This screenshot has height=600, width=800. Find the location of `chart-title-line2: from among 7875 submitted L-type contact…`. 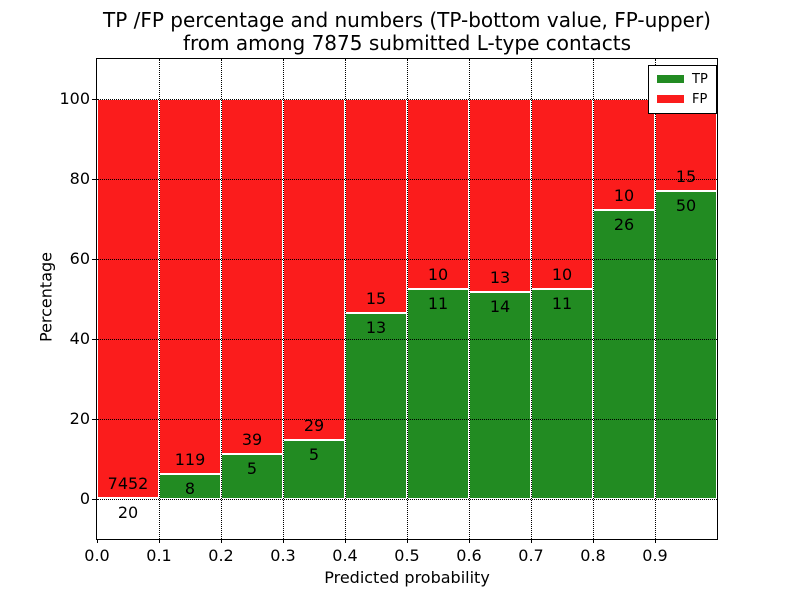

chart-title-line2: from among 7875 submitted L-type contact… is located at coordinates (407, 42).